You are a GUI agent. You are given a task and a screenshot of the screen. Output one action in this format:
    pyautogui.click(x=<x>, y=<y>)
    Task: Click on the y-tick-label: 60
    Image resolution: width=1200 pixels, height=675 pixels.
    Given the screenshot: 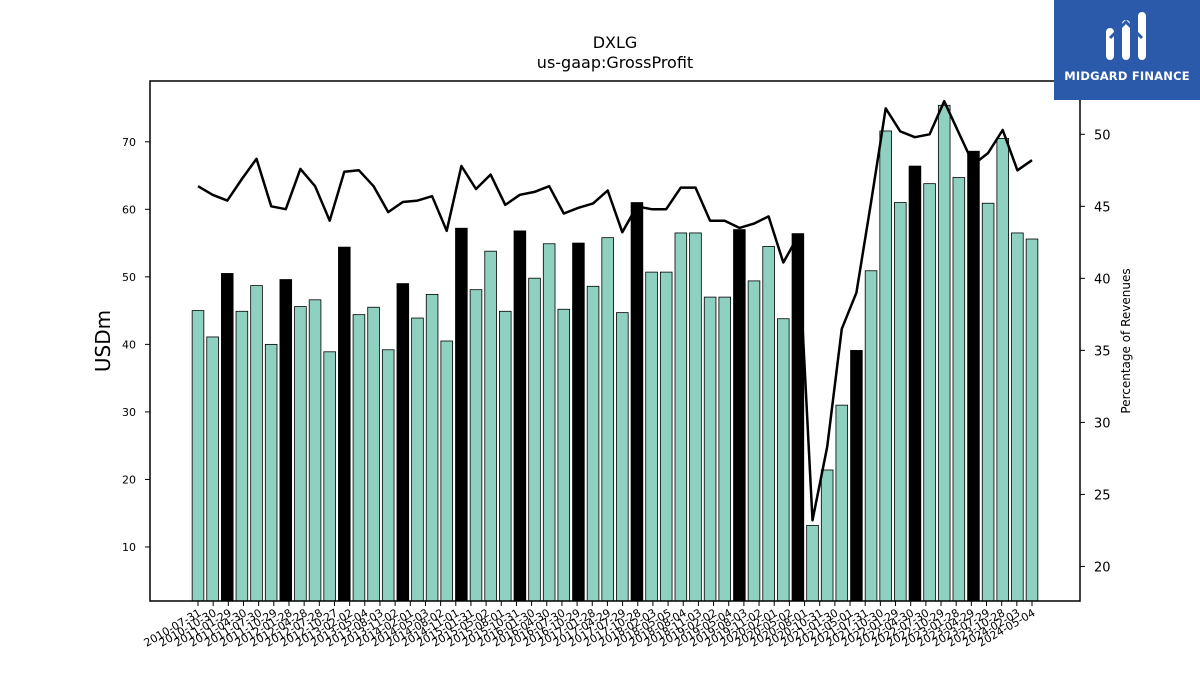 What is the action you would take?
    pyautogui.click(x=129, y=209)
    